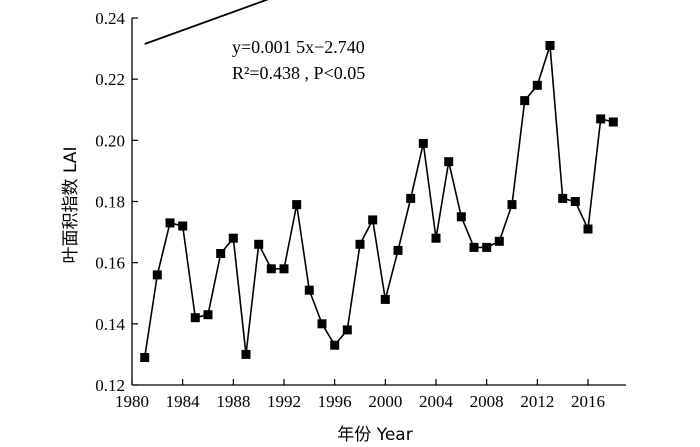 Image resolution: width=700 pixels, height=447 pixels. What do you see at coordinates (537, 401) in the screenshot?
I see `x-tick-label: 2012` at bounding box center [537, 401].